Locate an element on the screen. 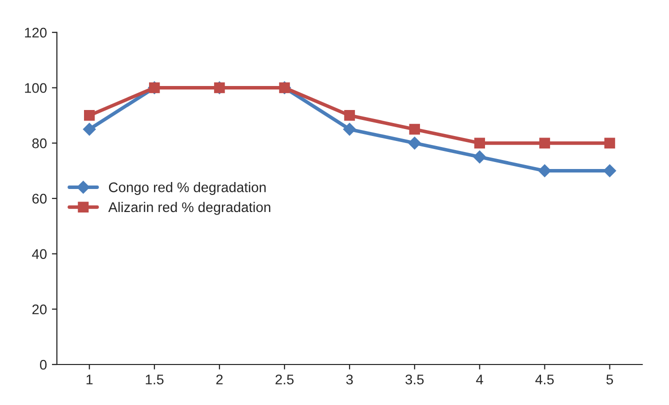  x-tick-label: 1.5 is located at coordinates (155, 379).